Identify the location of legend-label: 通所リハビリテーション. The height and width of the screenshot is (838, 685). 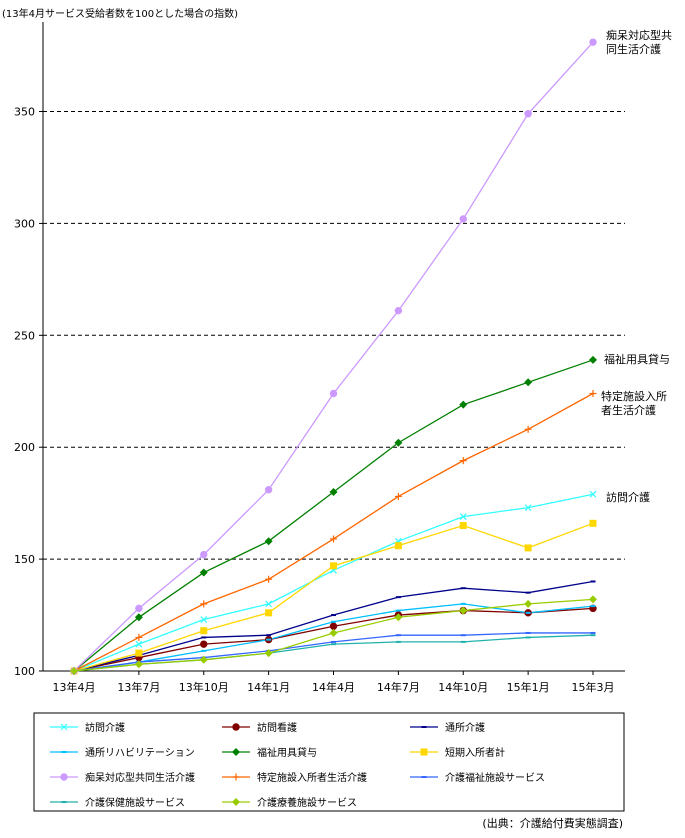
(140, 753).